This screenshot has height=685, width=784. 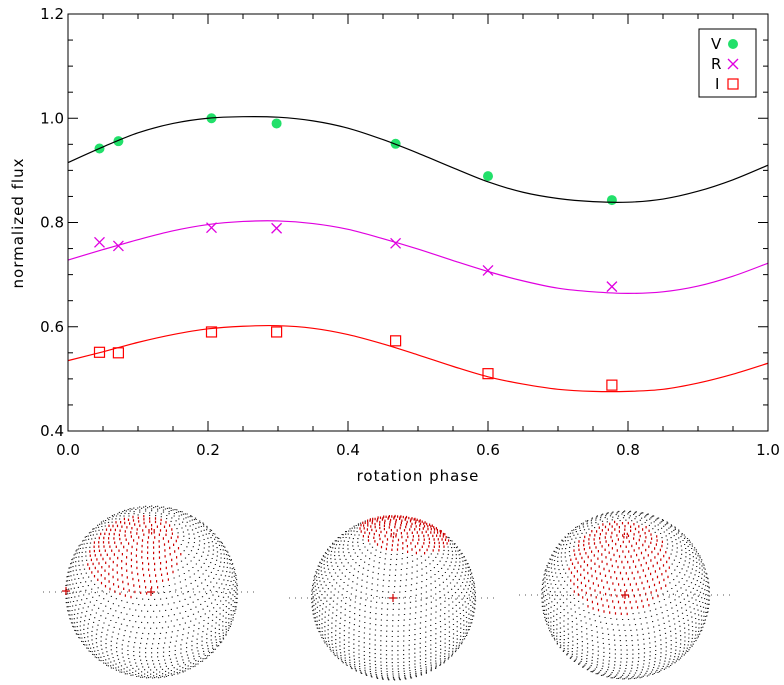 What do you see at coordinates (208, 450) in the screenshot?
I see `x-tick-label: 0.2` at bounding box center [208, 450].